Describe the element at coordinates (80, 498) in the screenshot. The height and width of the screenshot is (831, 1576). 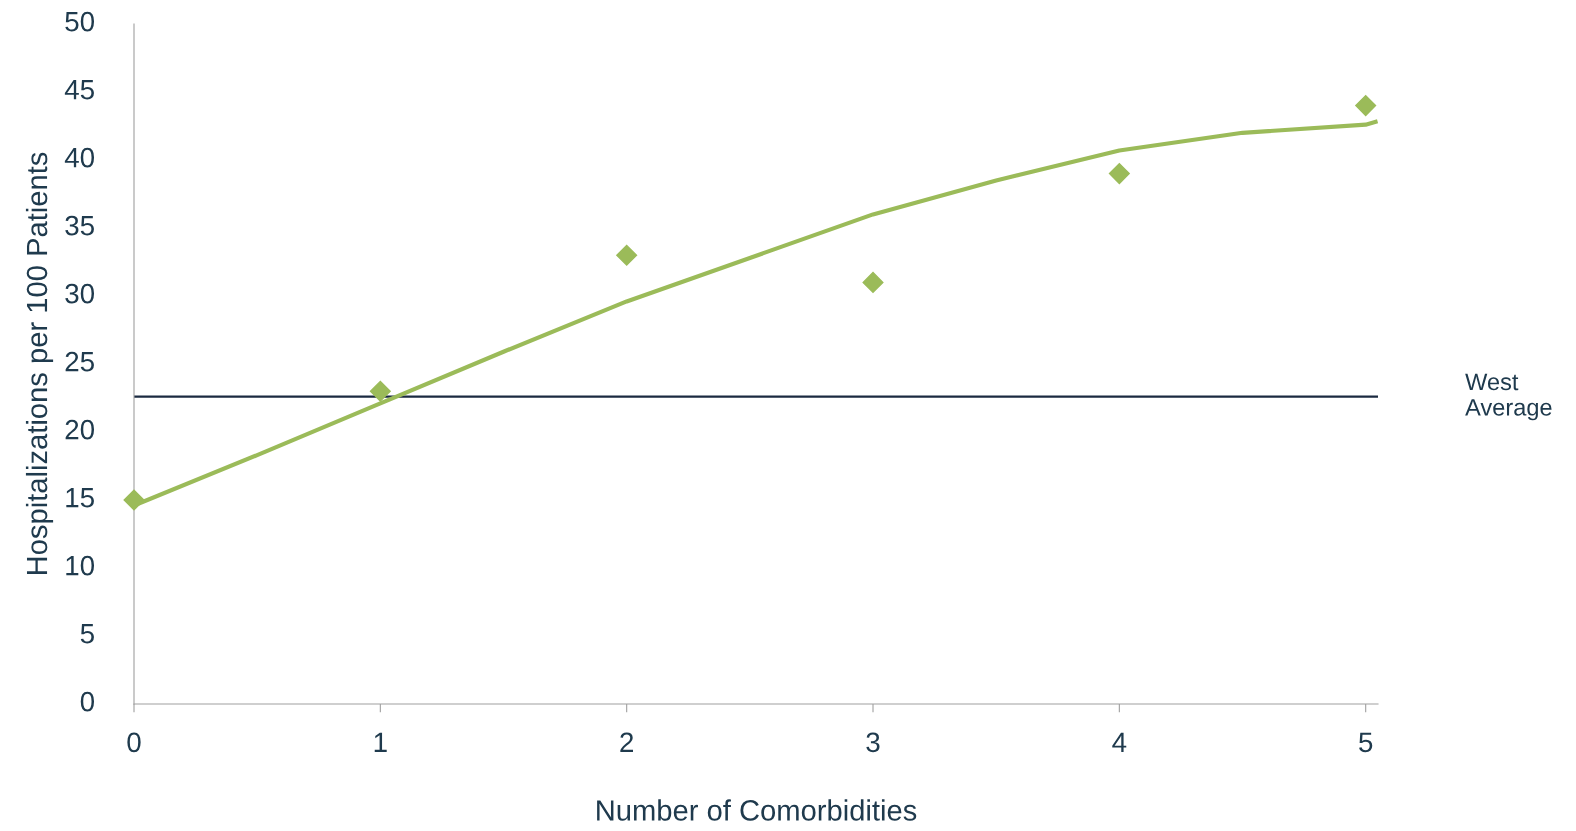
I see `y-tick-label: 15` at that location.